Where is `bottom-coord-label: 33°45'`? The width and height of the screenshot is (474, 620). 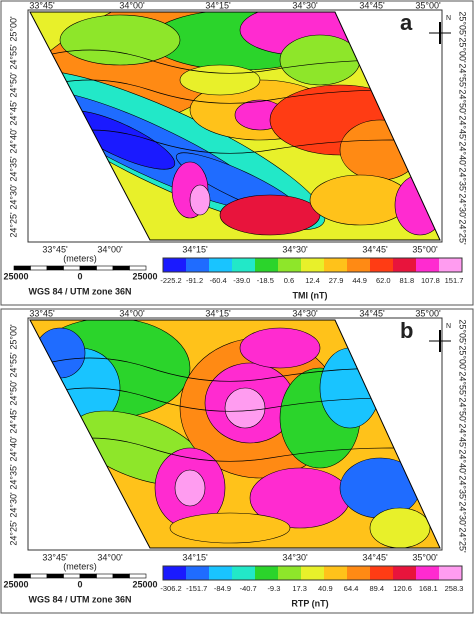 bottom-coord-label: 33°45' is located at coordinates (55, 249).